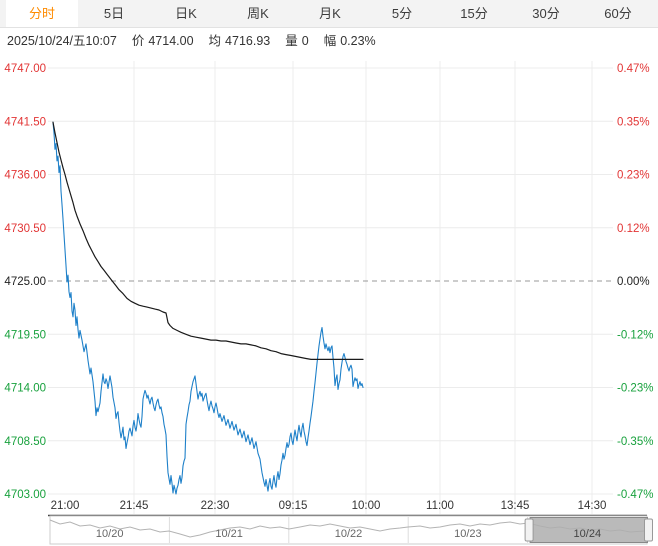 The width and height of the screenshot is (658, 546). Describe the element at coordinates (633, 69) in the screenshot. I see `y-axis-right-label: 0.47%` at that location.